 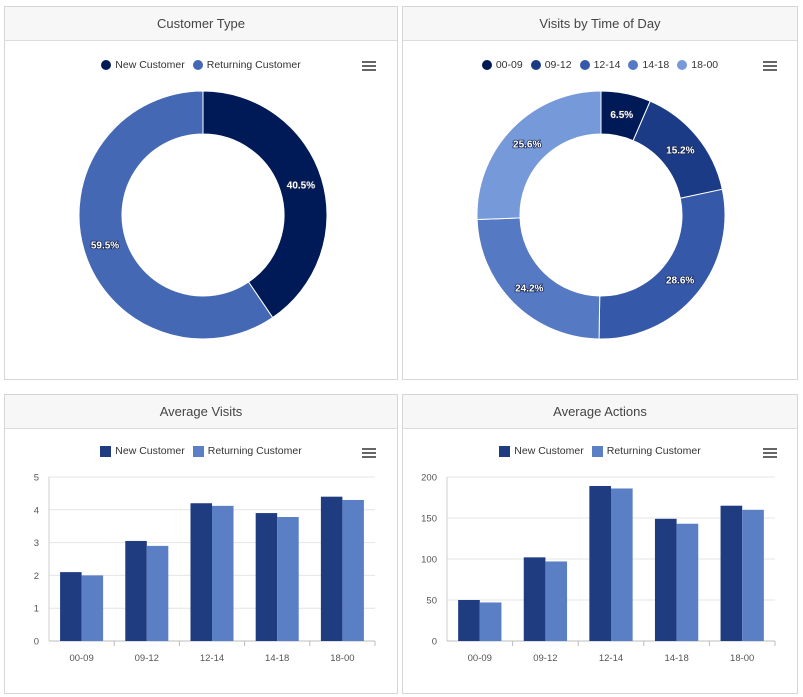 I want to click on legend-label: 18-00, so click(x=705, y=65).